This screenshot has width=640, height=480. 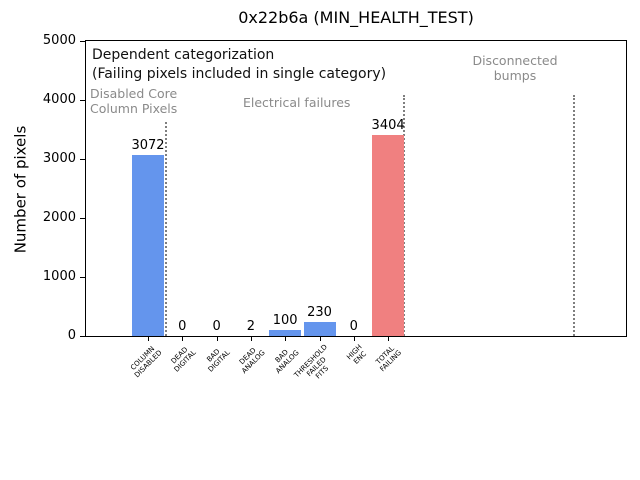 I want to click on annotation-electrical-failures: Electrical failures, so click(x=297, y=102).